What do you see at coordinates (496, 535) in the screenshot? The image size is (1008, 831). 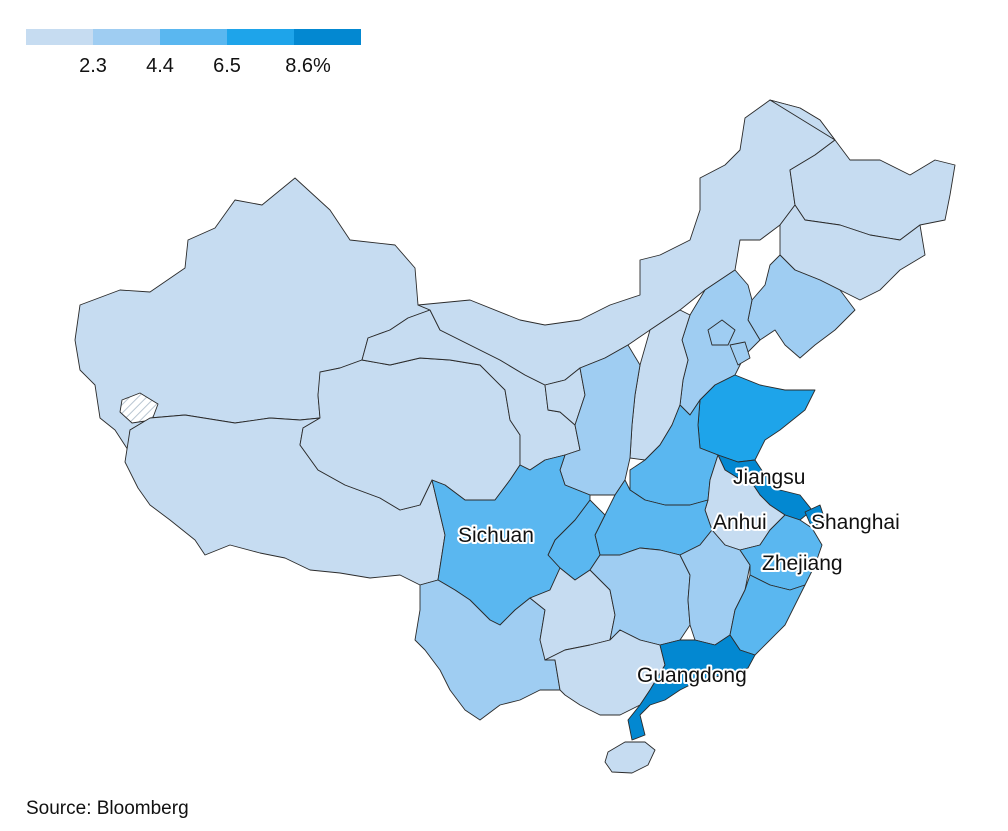 I see `label-sichuan: Sichuan` at bounding box center [496, 535].